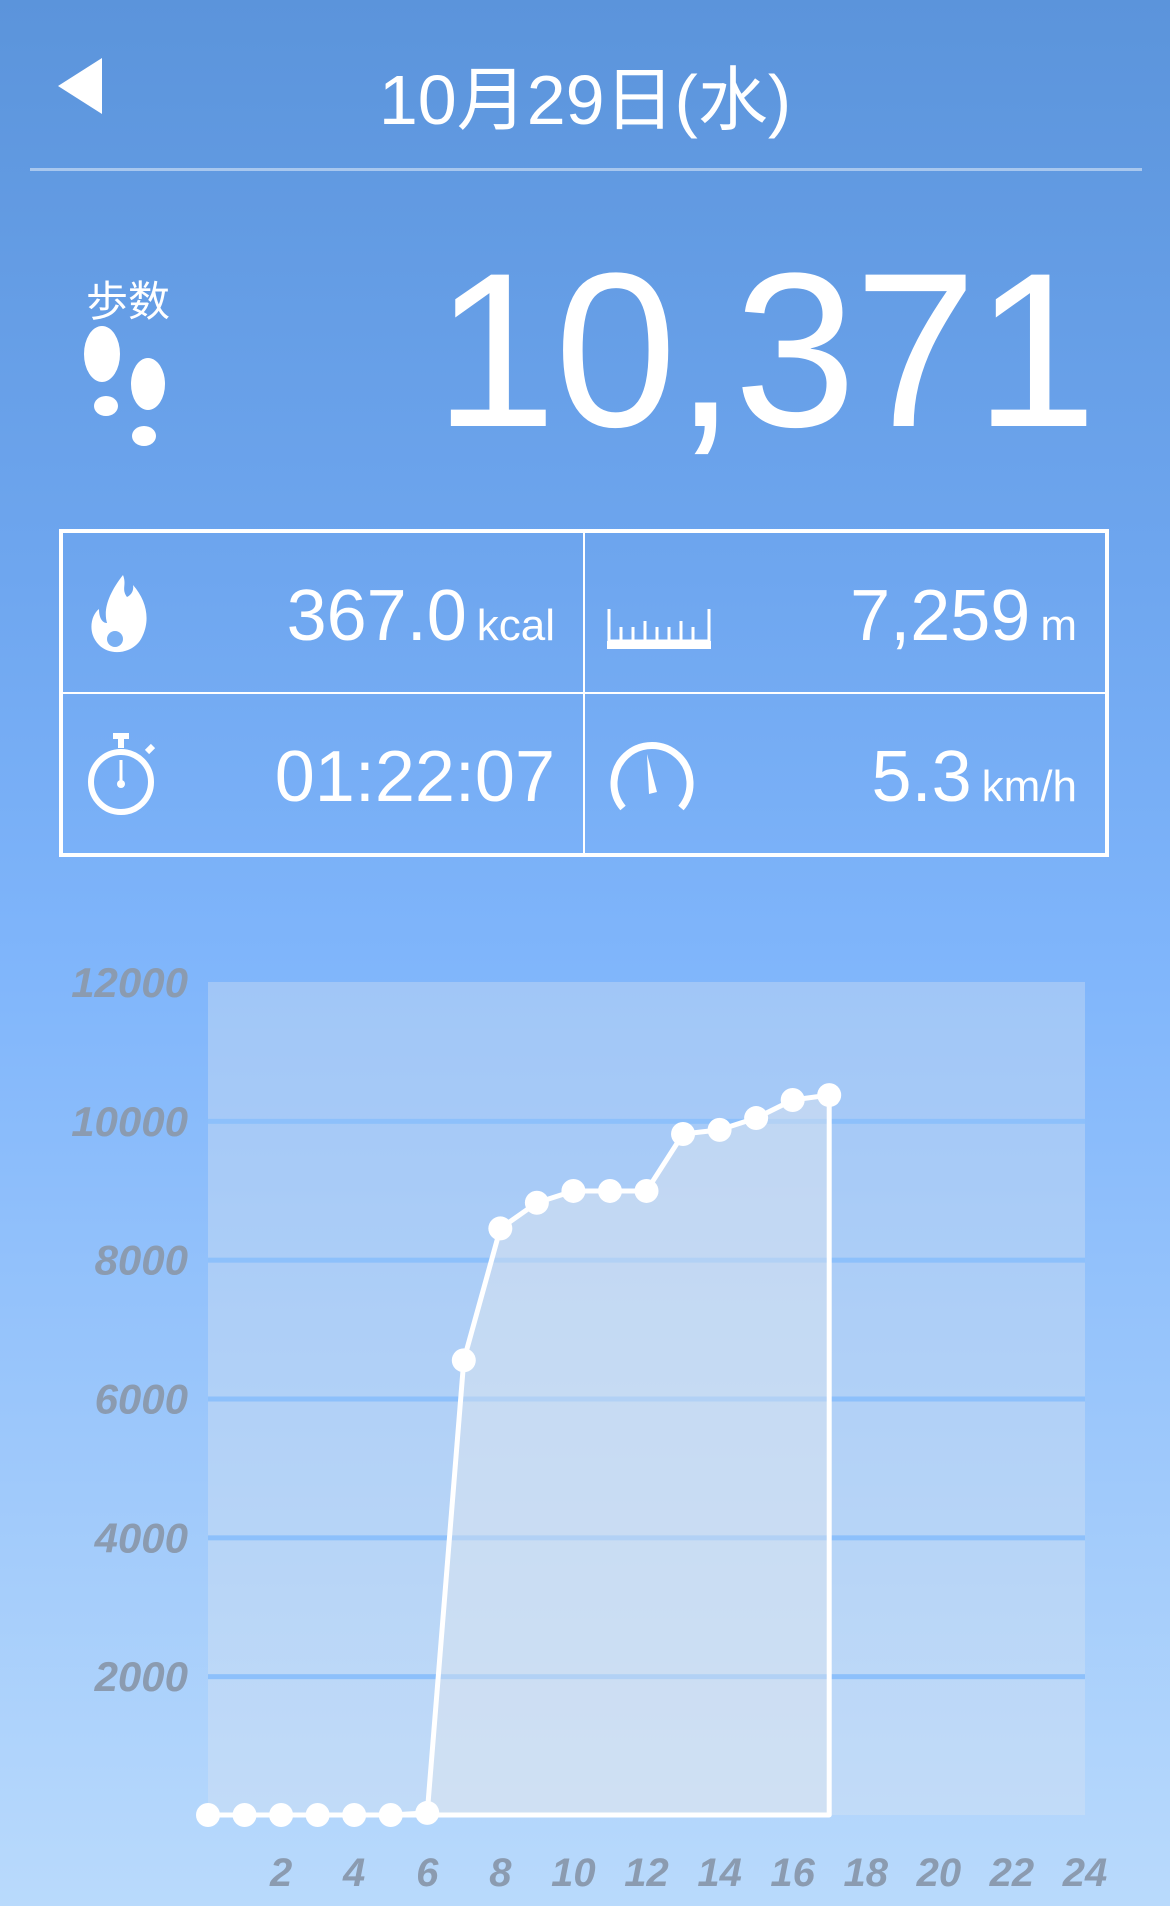 The width and height of the screenshot is (1170, 1906). Describe the element at coordinates (1012, 1873) in the screenshot. I see `x-tick-label: 22` at that location.